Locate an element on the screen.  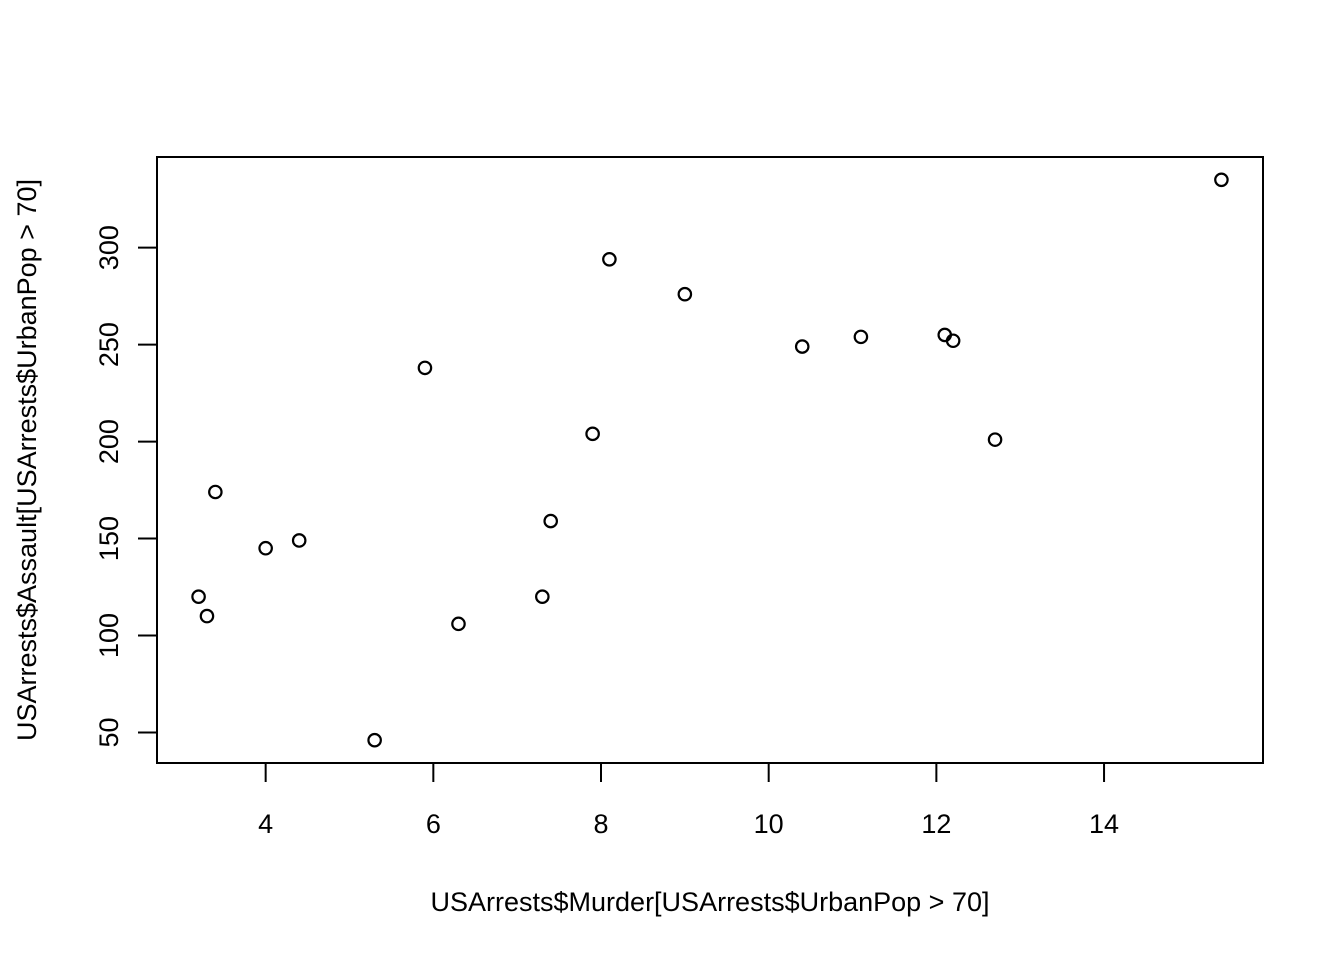
x-tick-label: 12 is located at coordinates (936, 824).